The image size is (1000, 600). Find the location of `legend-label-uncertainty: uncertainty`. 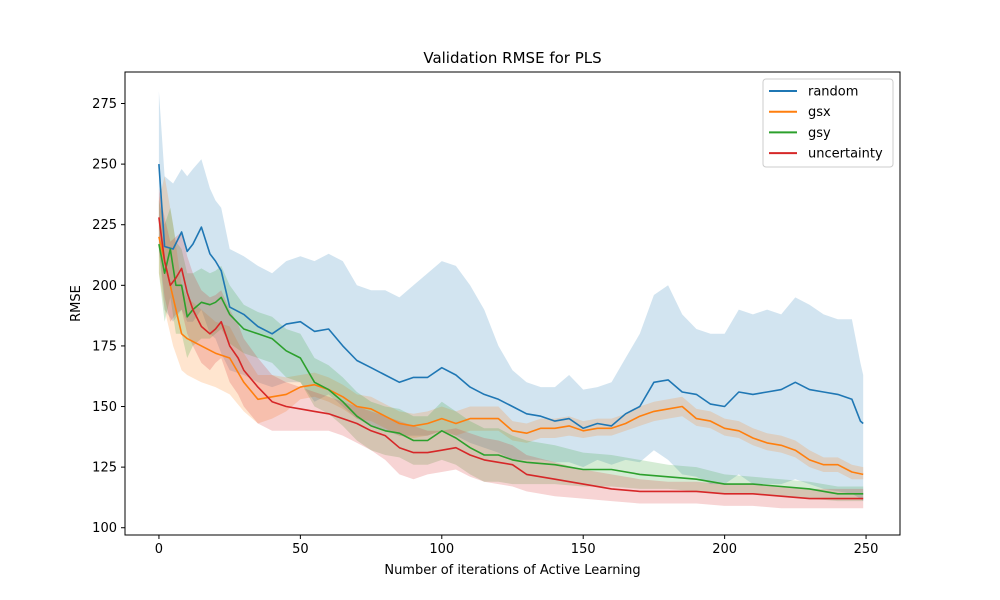

legend-label-uncertainty: uncertainty is located at coordinates (845, 154).